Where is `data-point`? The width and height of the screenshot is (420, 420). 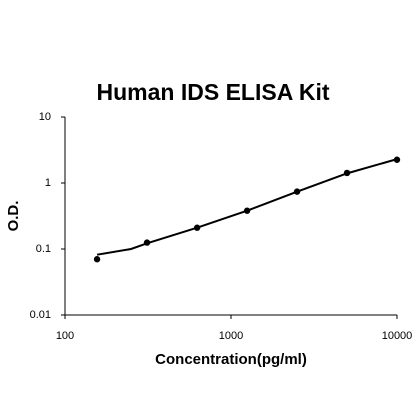 data-point is located at coordinates (97, 259).